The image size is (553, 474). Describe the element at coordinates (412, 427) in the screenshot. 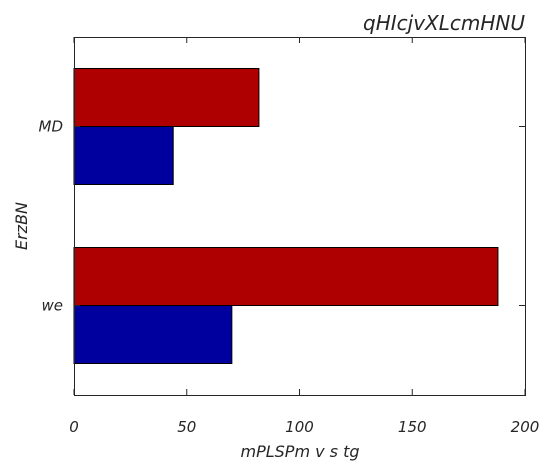

I see `x-tick-label: 150` at that location.